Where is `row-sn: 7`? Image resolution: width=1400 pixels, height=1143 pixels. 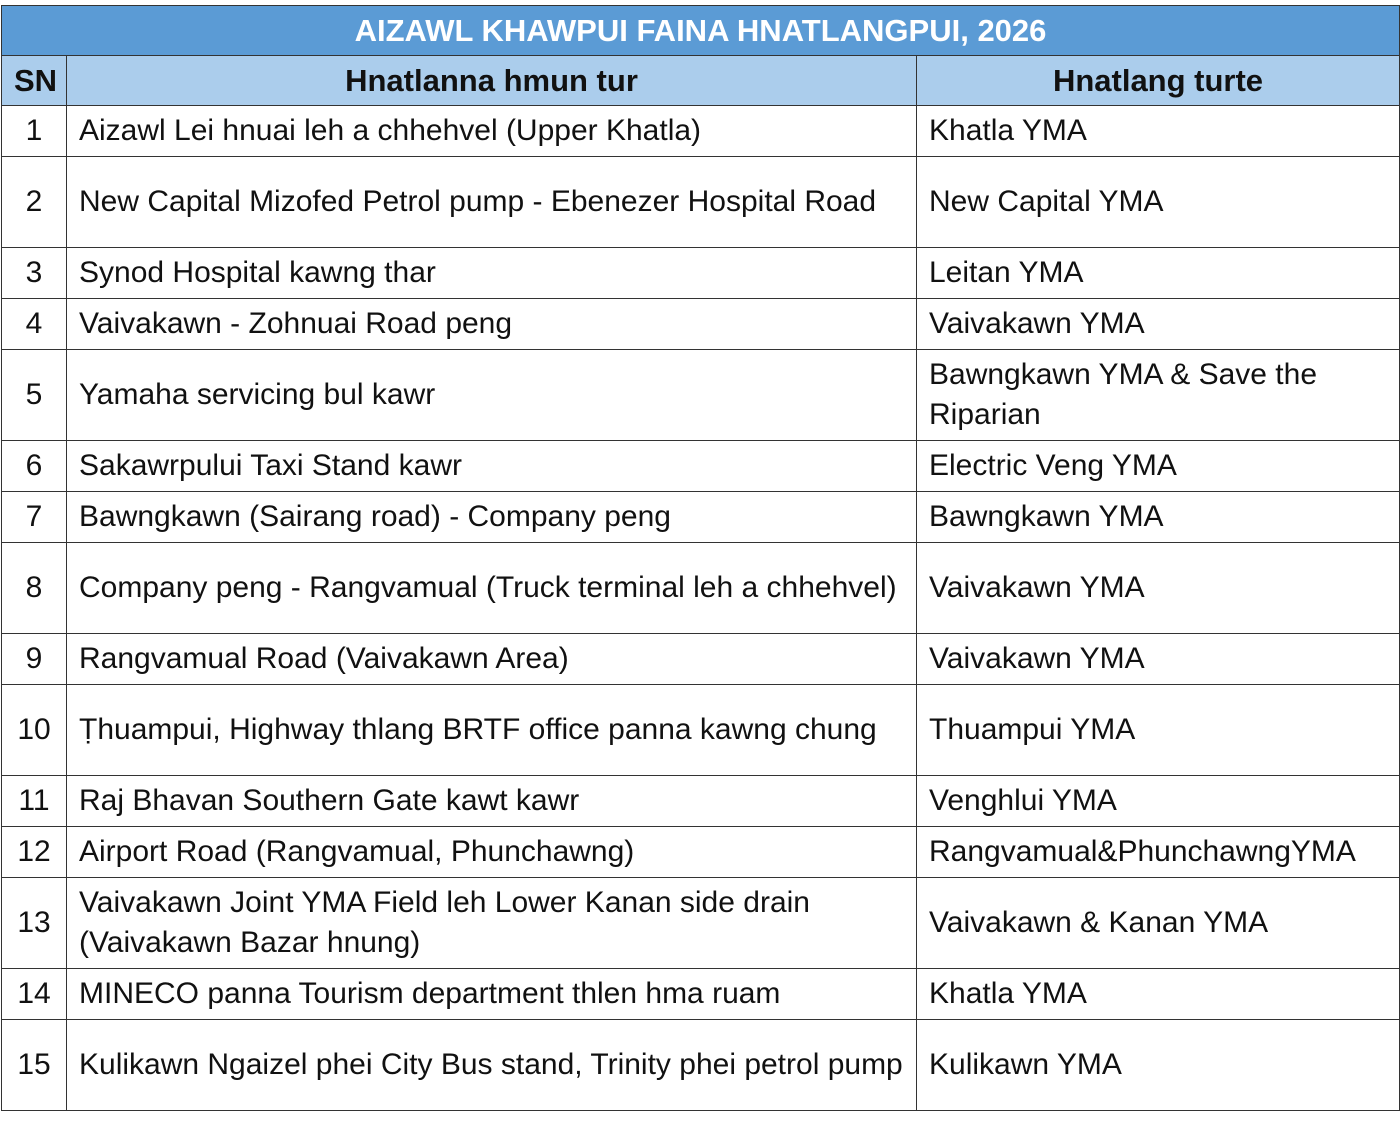
row-sn: 7 is located at coordinates (34, 517).